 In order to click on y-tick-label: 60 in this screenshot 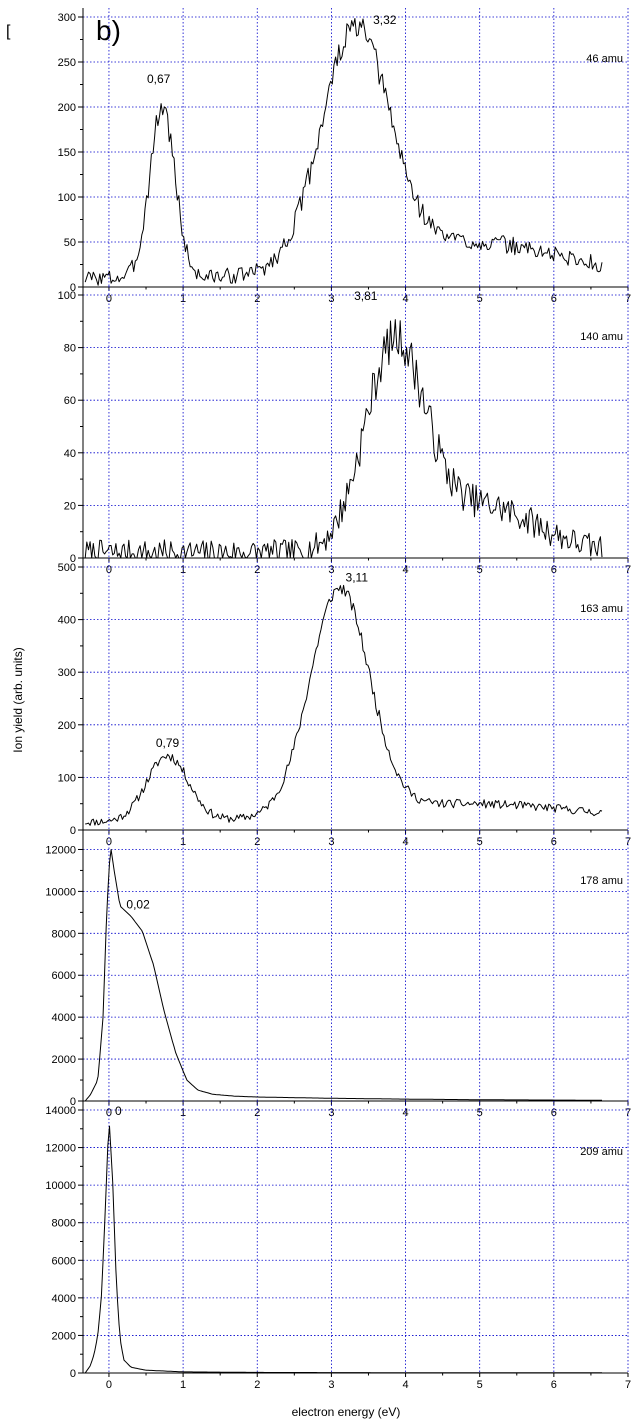, I will do `click(70, 401)`.